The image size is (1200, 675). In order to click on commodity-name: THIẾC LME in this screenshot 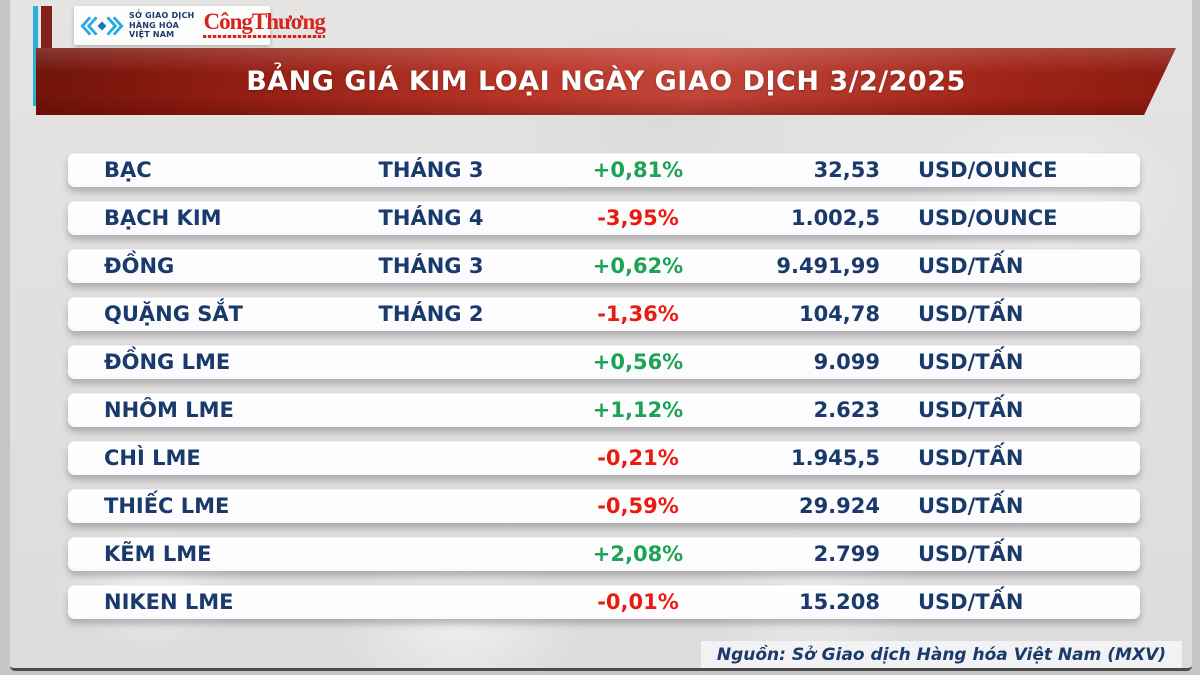, I will do `click(167, 506)`.